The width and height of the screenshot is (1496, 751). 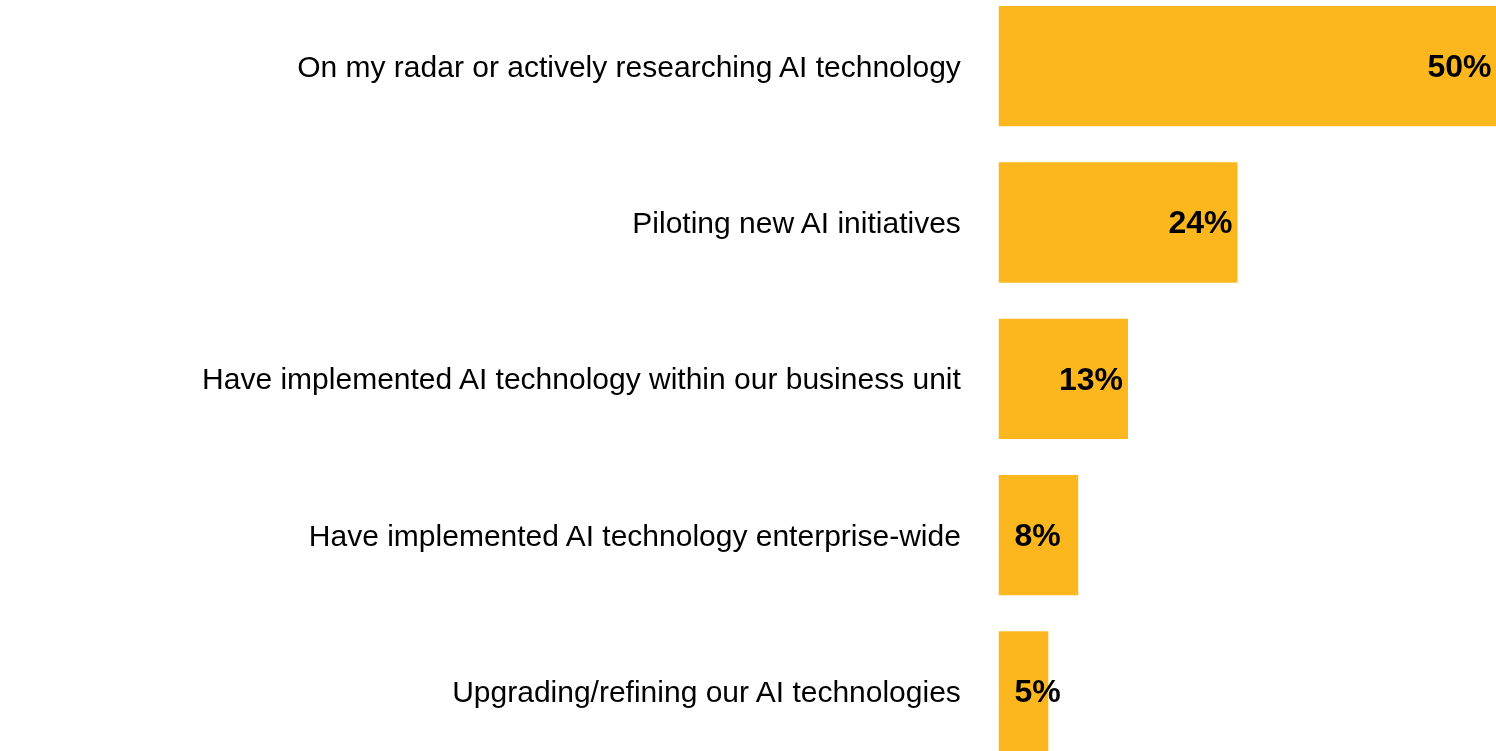 What do you see at coordinates (796, 222) in the screenshot?
I see `y-tick-label: Piloting new AI initiatives` at bounding box center [796, 222].